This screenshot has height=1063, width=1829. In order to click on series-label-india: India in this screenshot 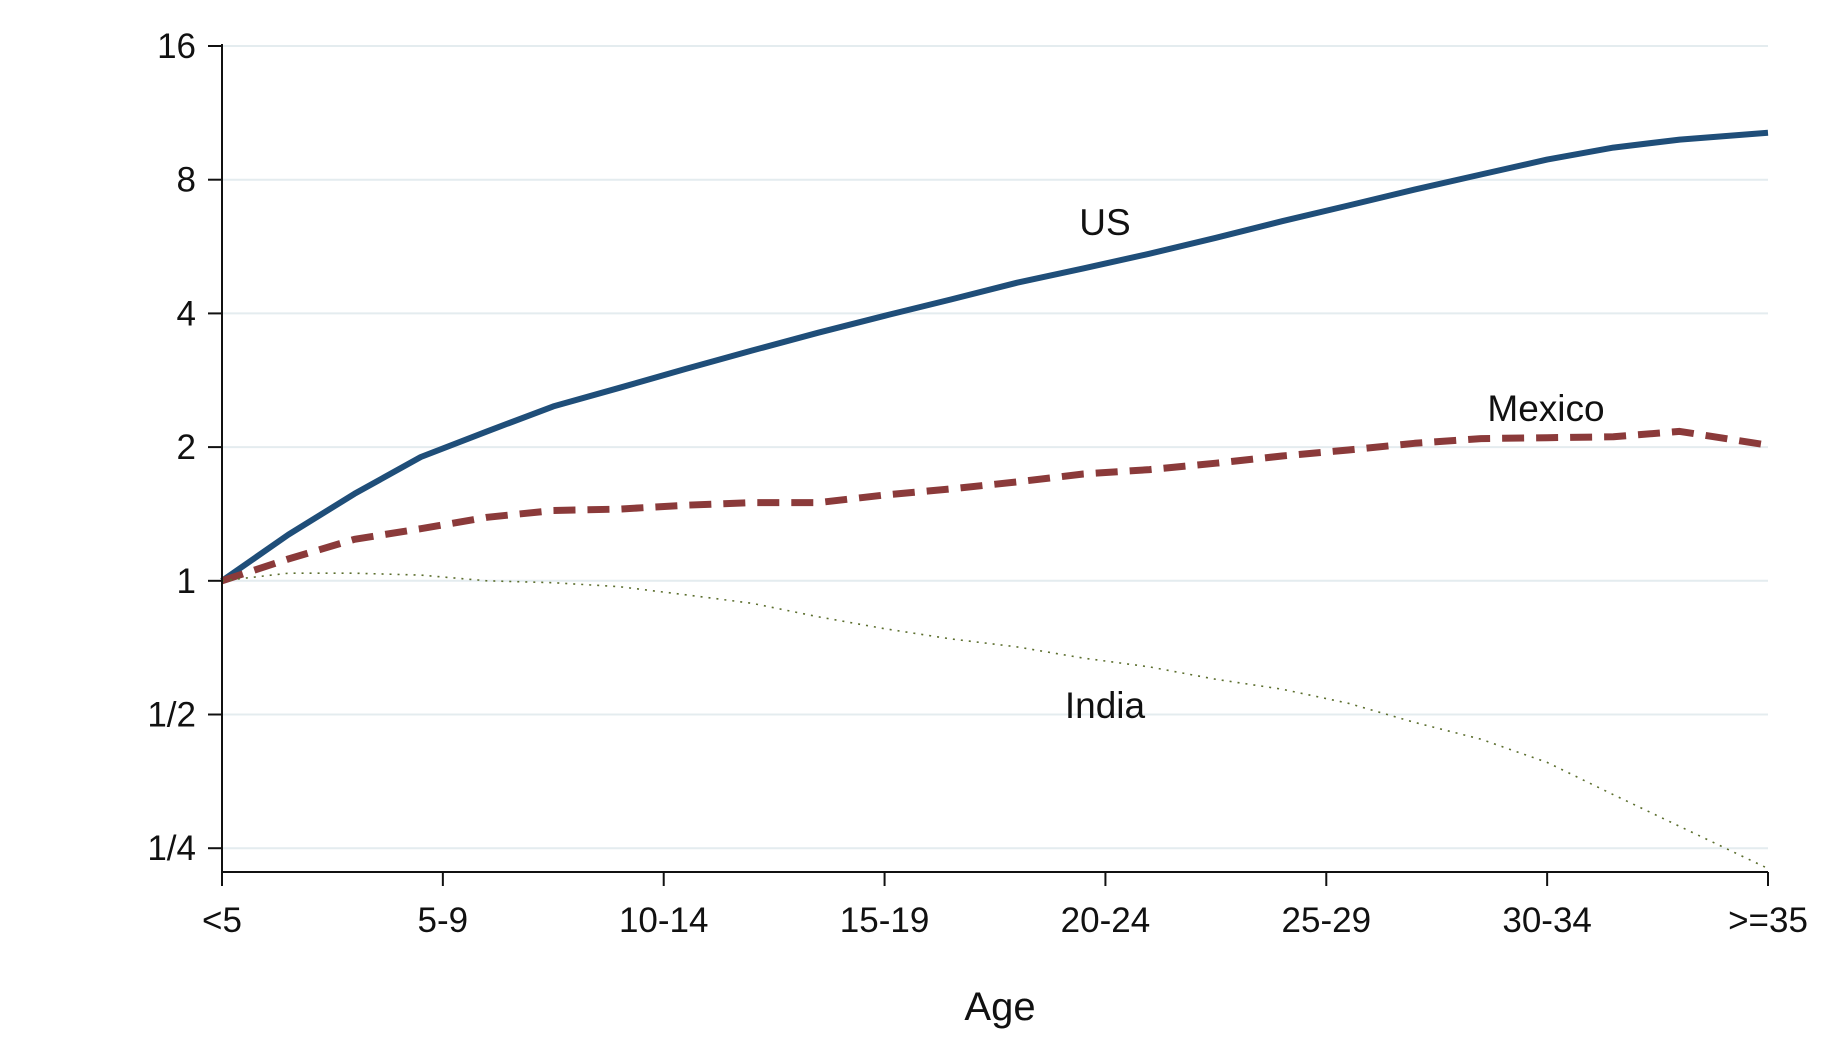, I will do `click(1105, 705)`.